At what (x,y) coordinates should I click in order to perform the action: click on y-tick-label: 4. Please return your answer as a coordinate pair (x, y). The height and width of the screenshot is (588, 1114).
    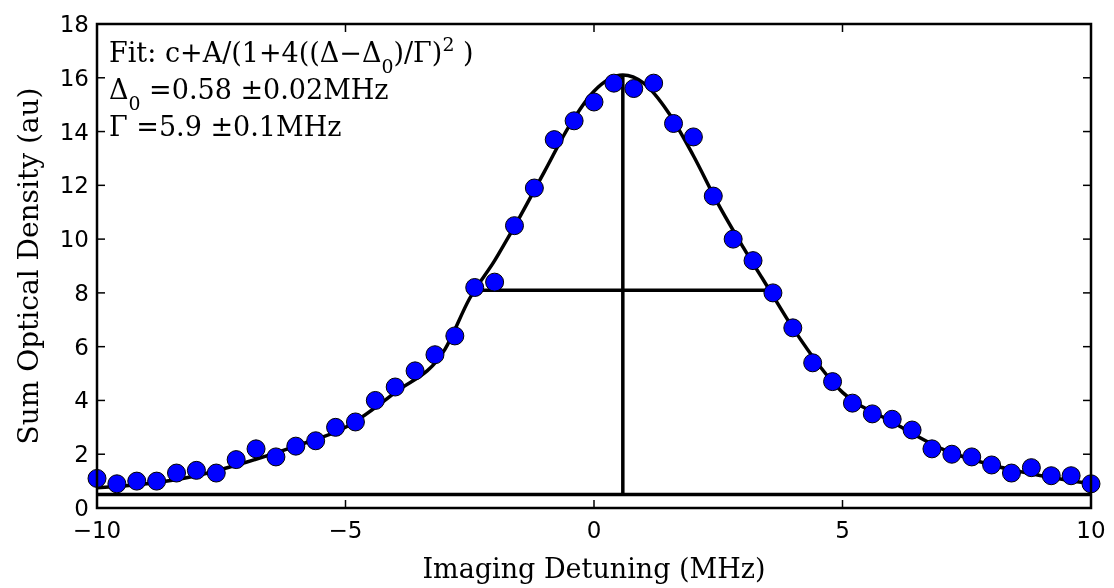
    Looking at the image, I should click on (81, 400).